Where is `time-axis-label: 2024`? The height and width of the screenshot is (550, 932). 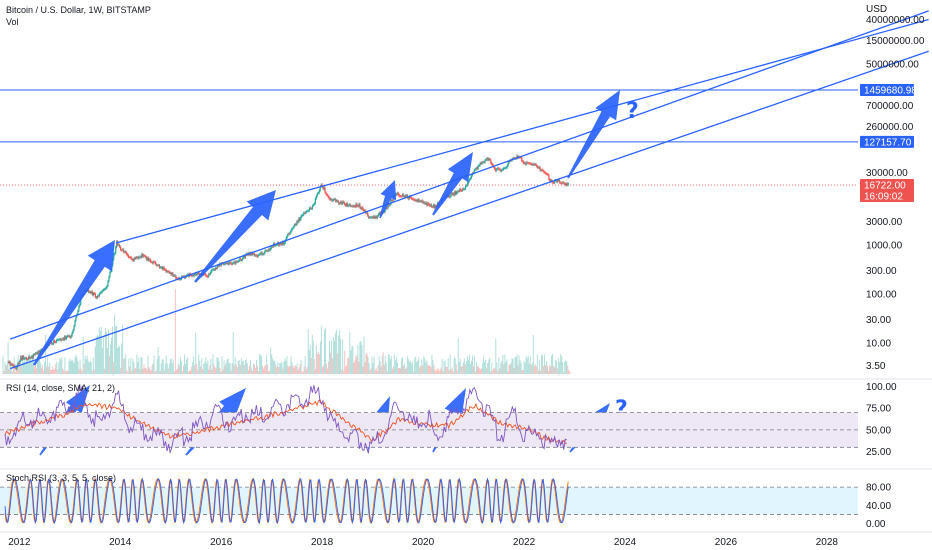
time-axis-label: 2024 is located at coordinates (625, 542).